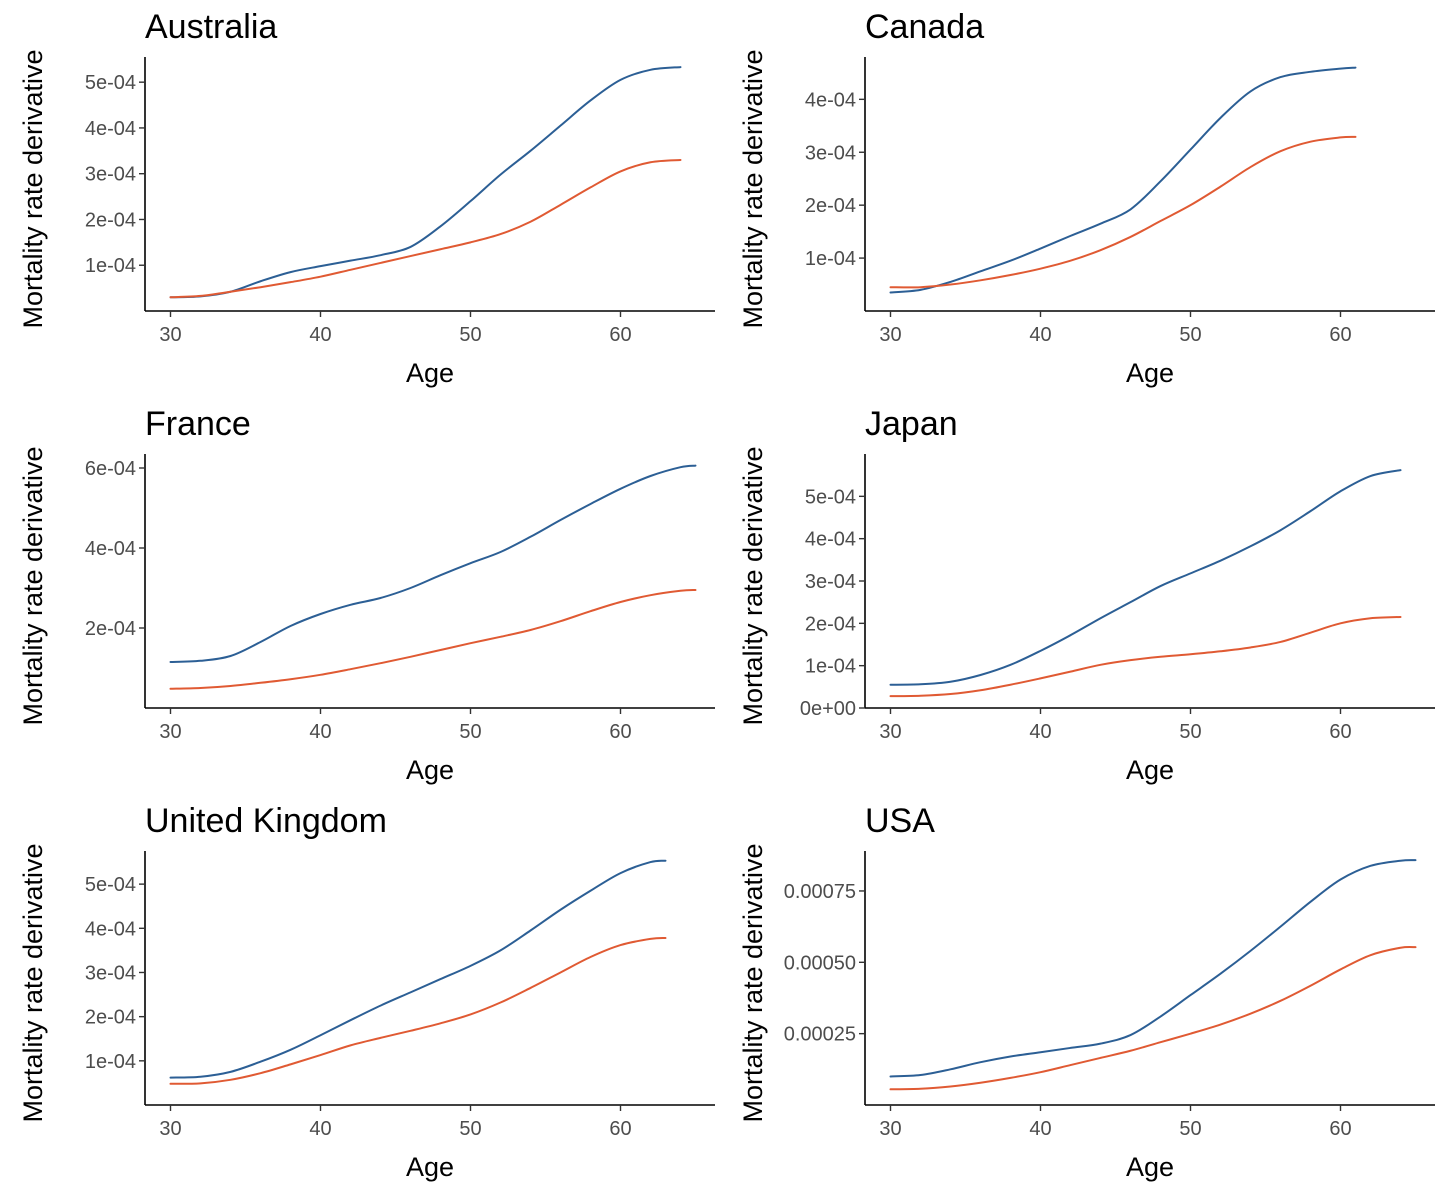 The height and width of the screenshot is (1192, 1440). What do you see at coordinates (110, 469) in the screenshot?
I see `y-tick-label: 6e-04` at bounding box center [110, 469].